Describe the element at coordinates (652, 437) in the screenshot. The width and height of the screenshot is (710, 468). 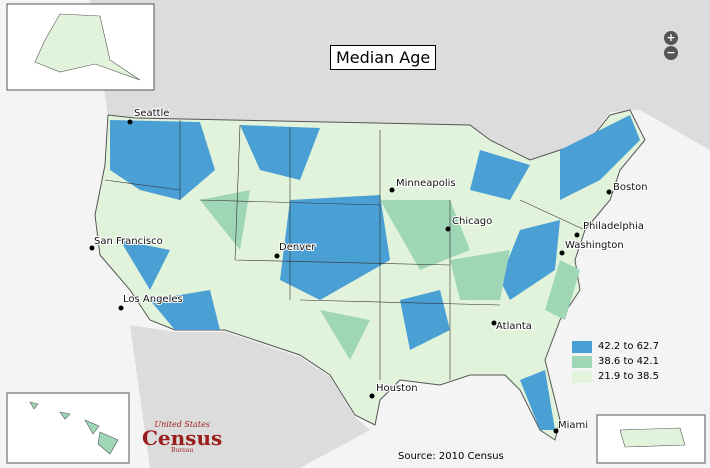
I see `puerto-rico` at that location.